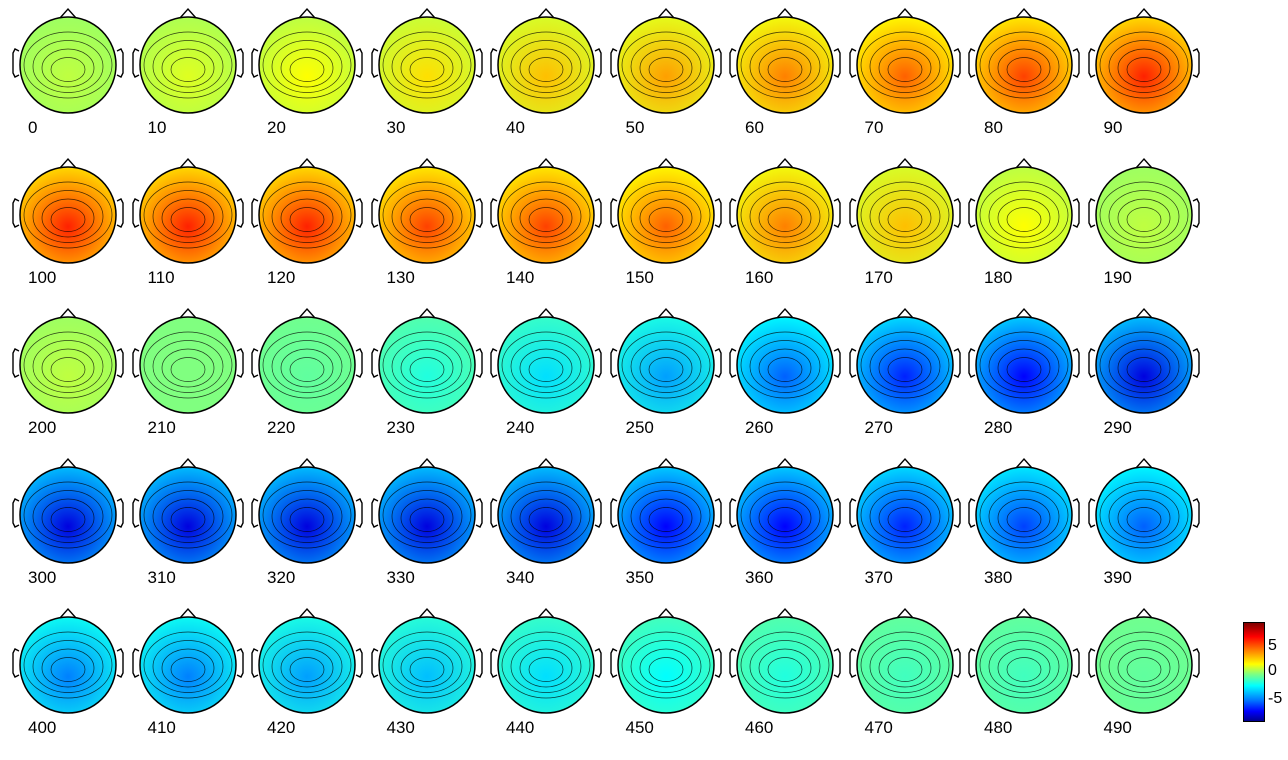  I want to click on topomap-cell: 390, so click(1144, 525).